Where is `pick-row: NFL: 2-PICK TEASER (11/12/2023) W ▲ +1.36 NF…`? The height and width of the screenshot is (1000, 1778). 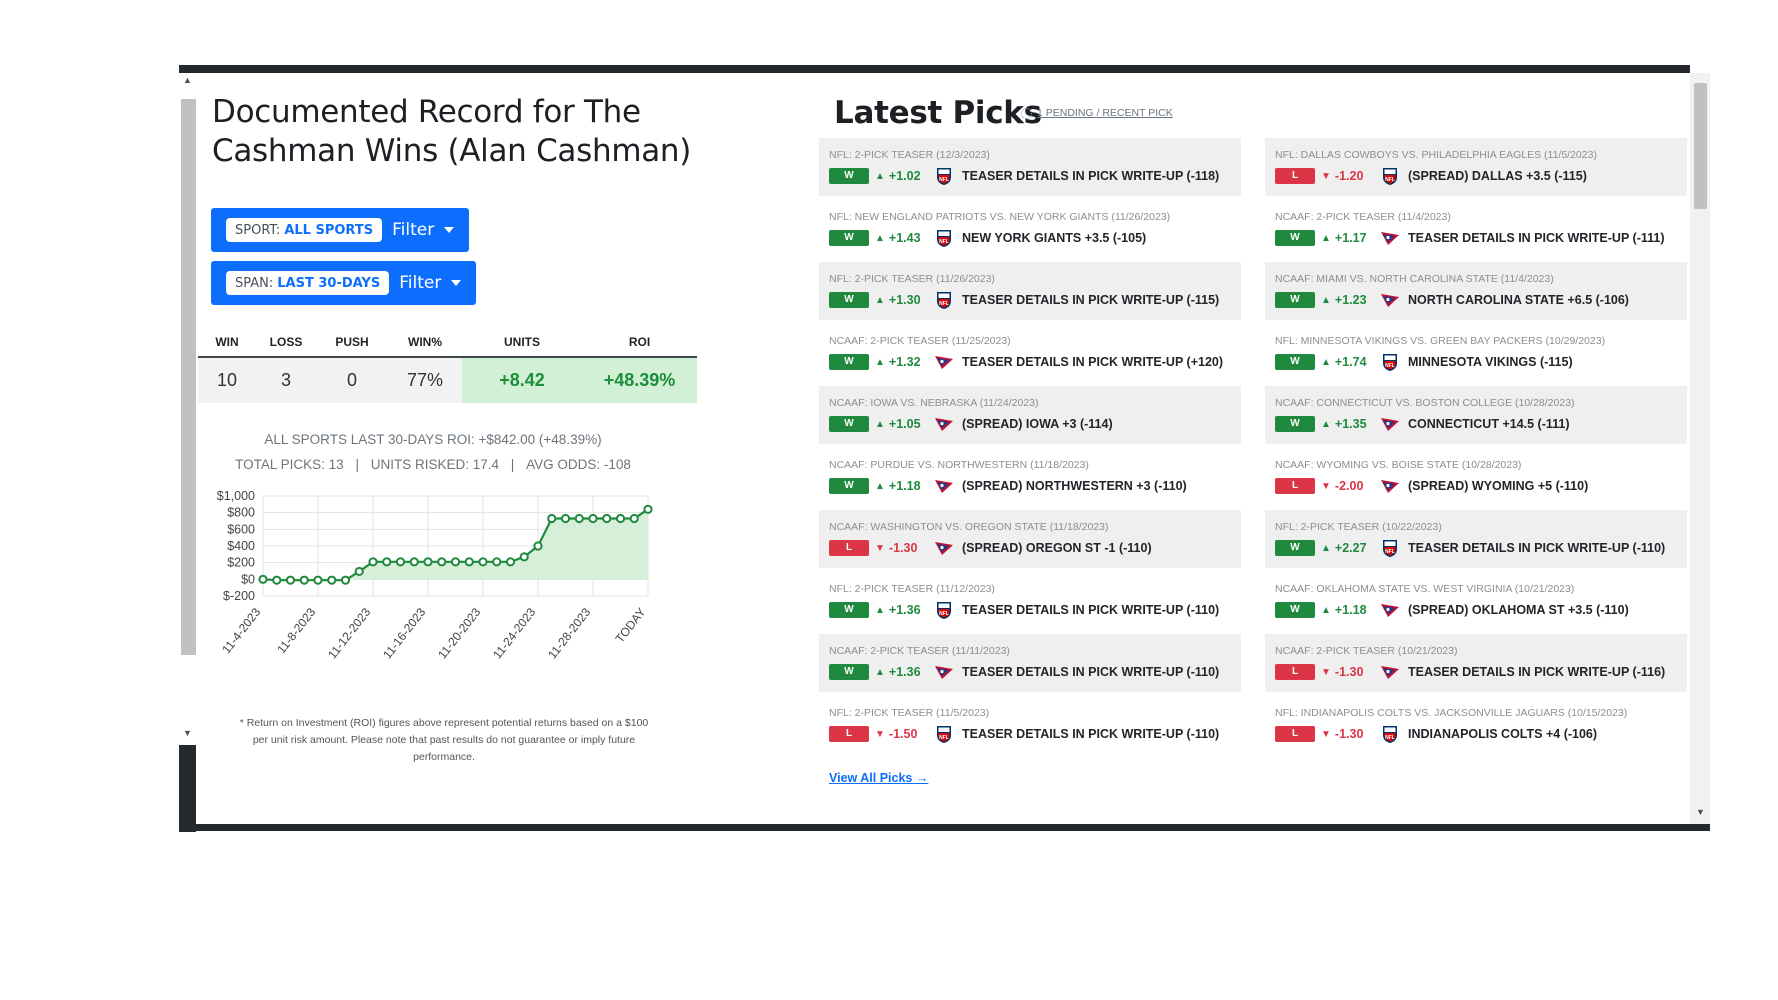 pick-row: NFL: 2-PICK TEASER (11/12/2023) W ▲ +1.36 NF… is located at coordinates (1030, 602).